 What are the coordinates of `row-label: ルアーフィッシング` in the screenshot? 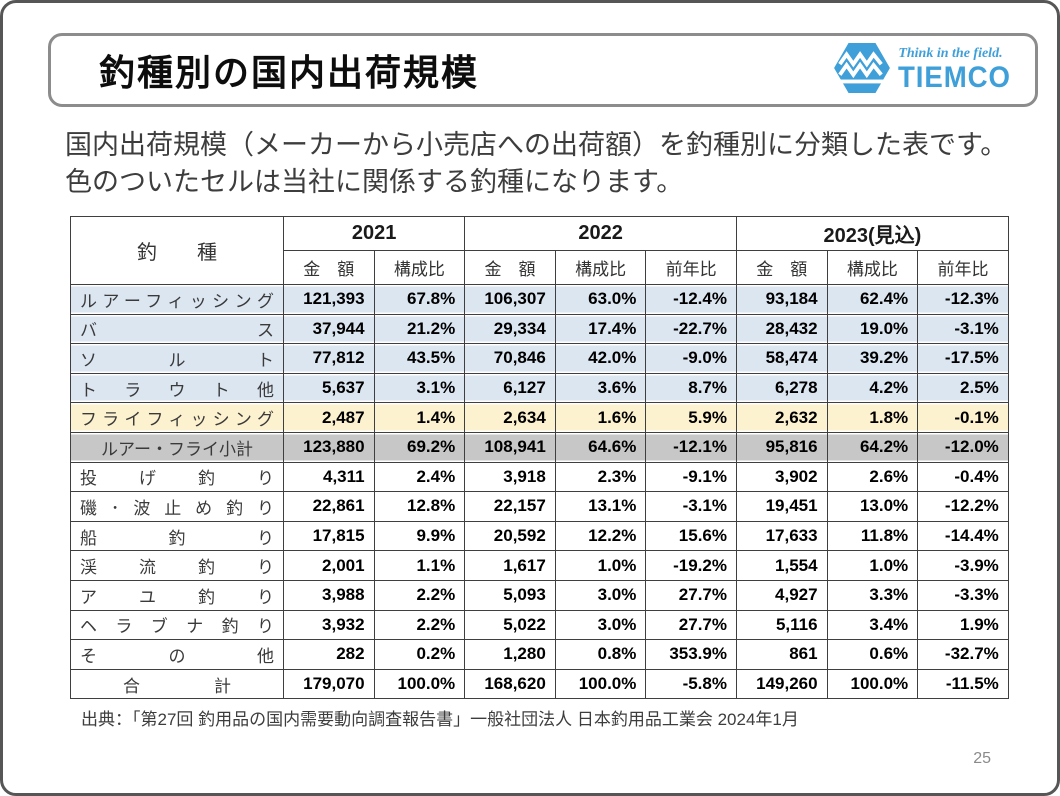 It's located at (177, 299).